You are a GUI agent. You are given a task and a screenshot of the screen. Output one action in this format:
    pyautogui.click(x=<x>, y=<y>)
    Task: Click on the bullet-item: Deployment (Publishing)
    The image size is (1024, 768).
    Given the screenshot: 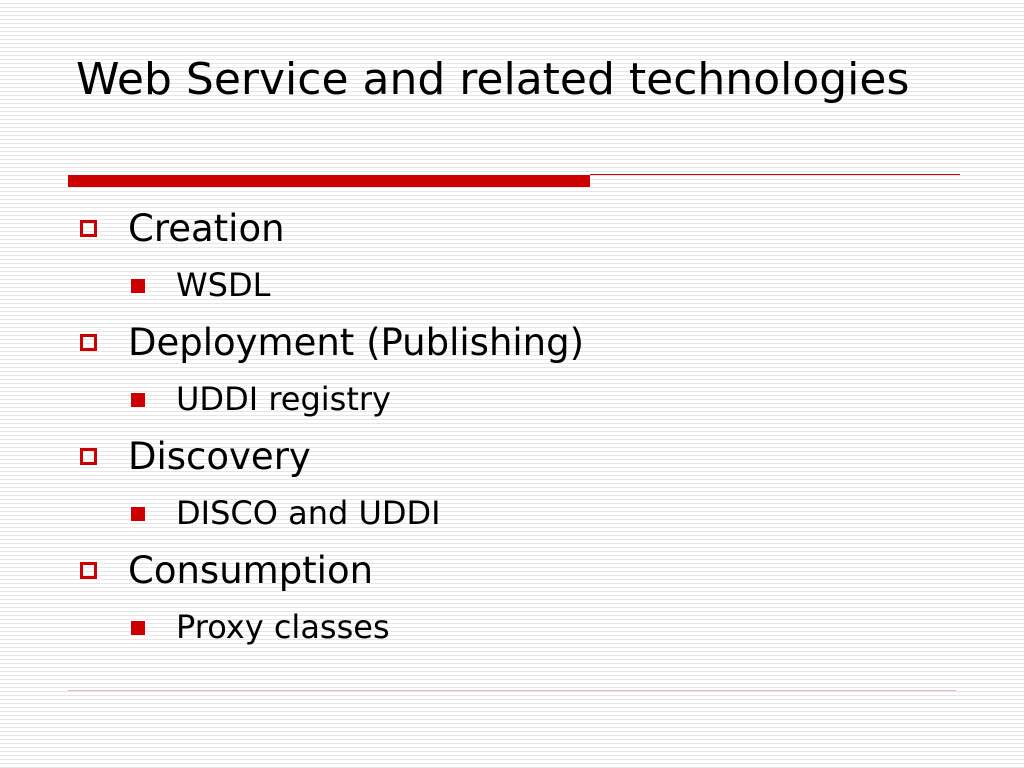 What is the action you would take?
    pyautogui.click(x=518, y=344)
    